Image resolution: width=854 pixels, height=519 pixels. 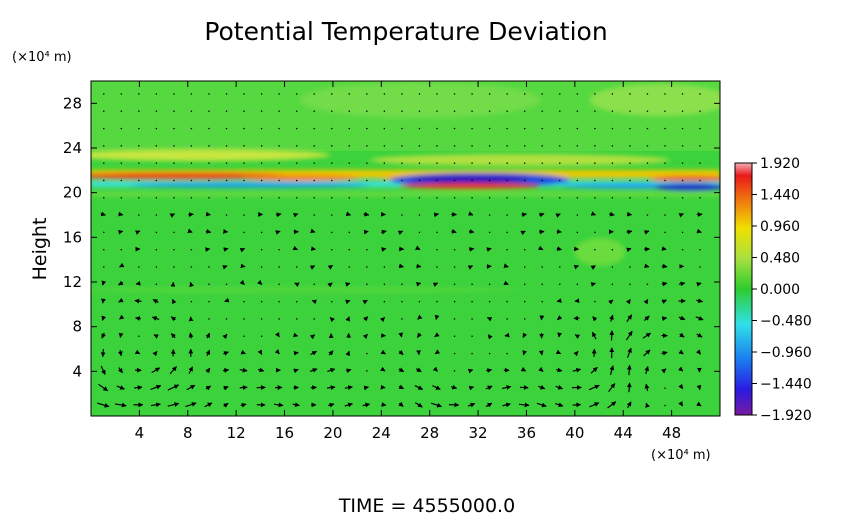 What do you see at coordinates (780, 227) in the screenshot?
I see `colorbar-tick-label: 0.960` at bounding box center [780, 227].